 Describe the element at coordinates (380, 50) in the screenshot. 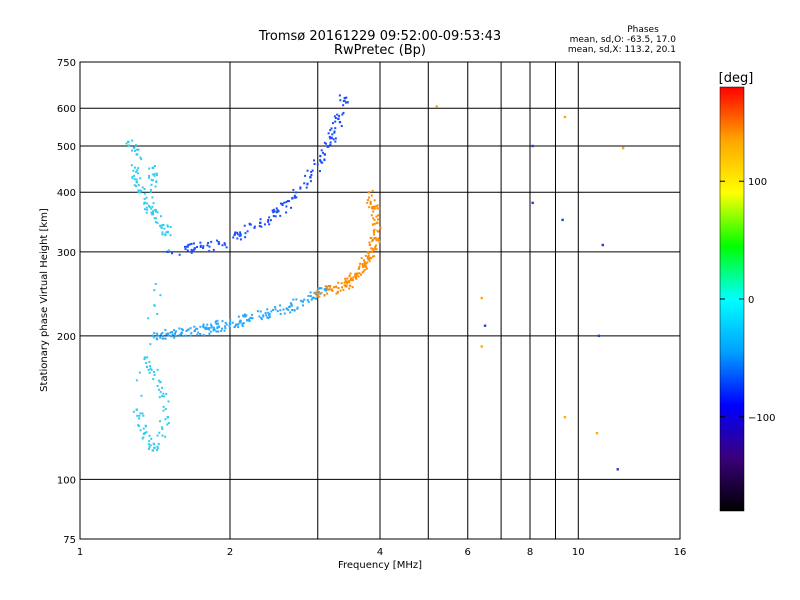

I see `chart-subtitle: RwPretec (Bp)` at that location.